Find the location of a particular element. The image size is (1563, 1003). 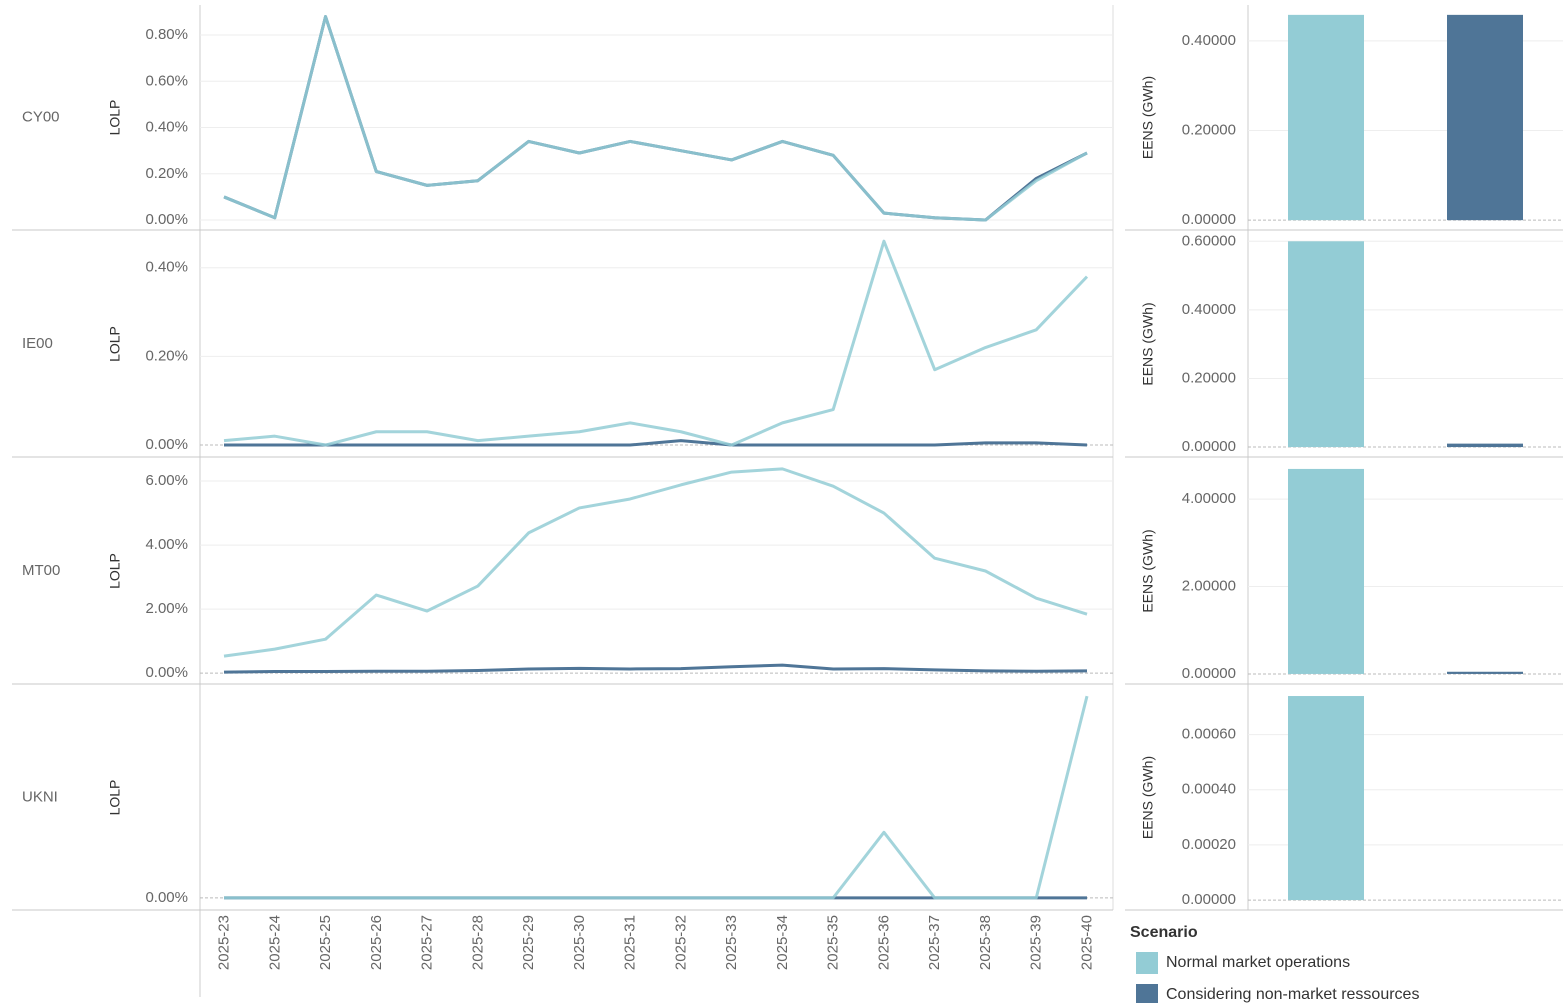

y-tick-label: 0.60000 is located at coordinates (1209, 240).